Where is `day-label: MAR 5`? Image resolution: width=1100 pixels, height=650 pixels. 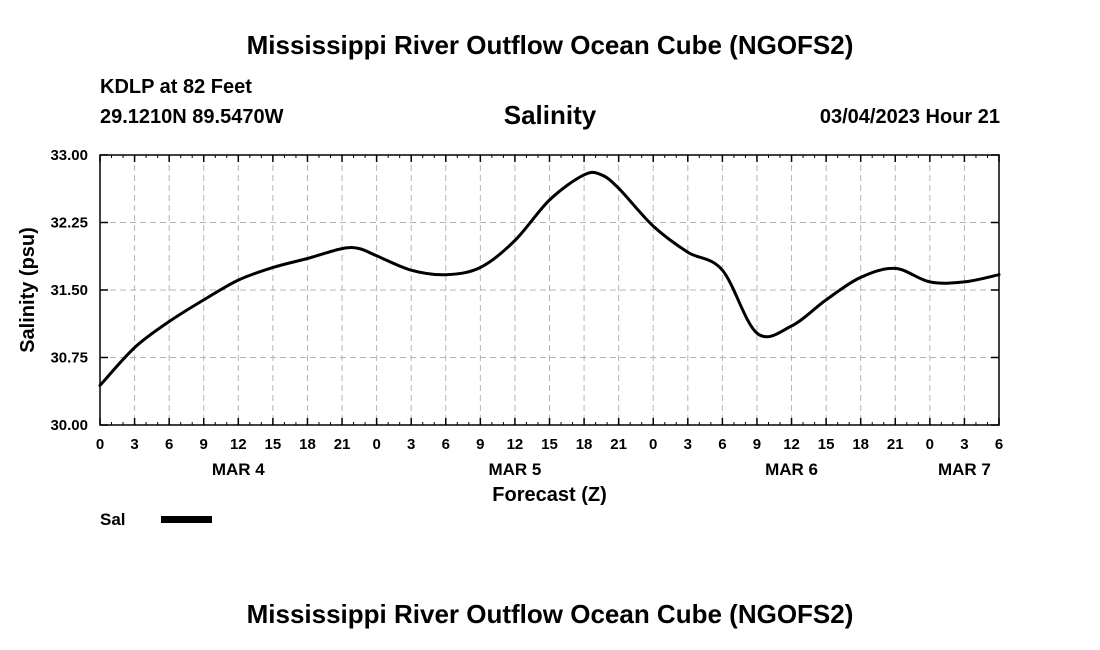 day-label: MAR 5 is located at coordinates (514, 469).